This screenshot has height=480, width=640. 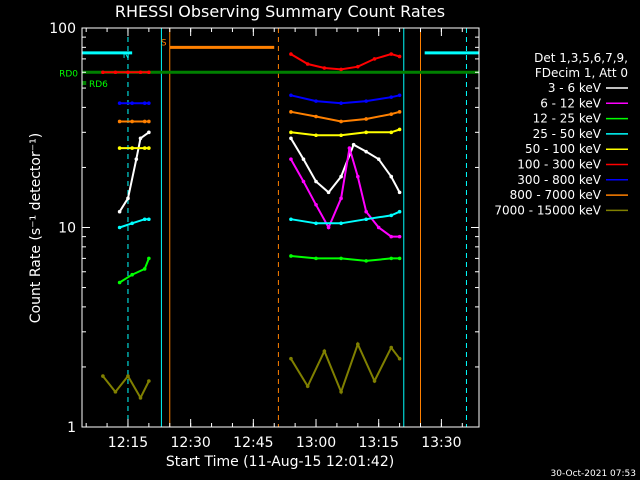 I want to click on x-tick-label: 12:30, so click(x=190, y=443).